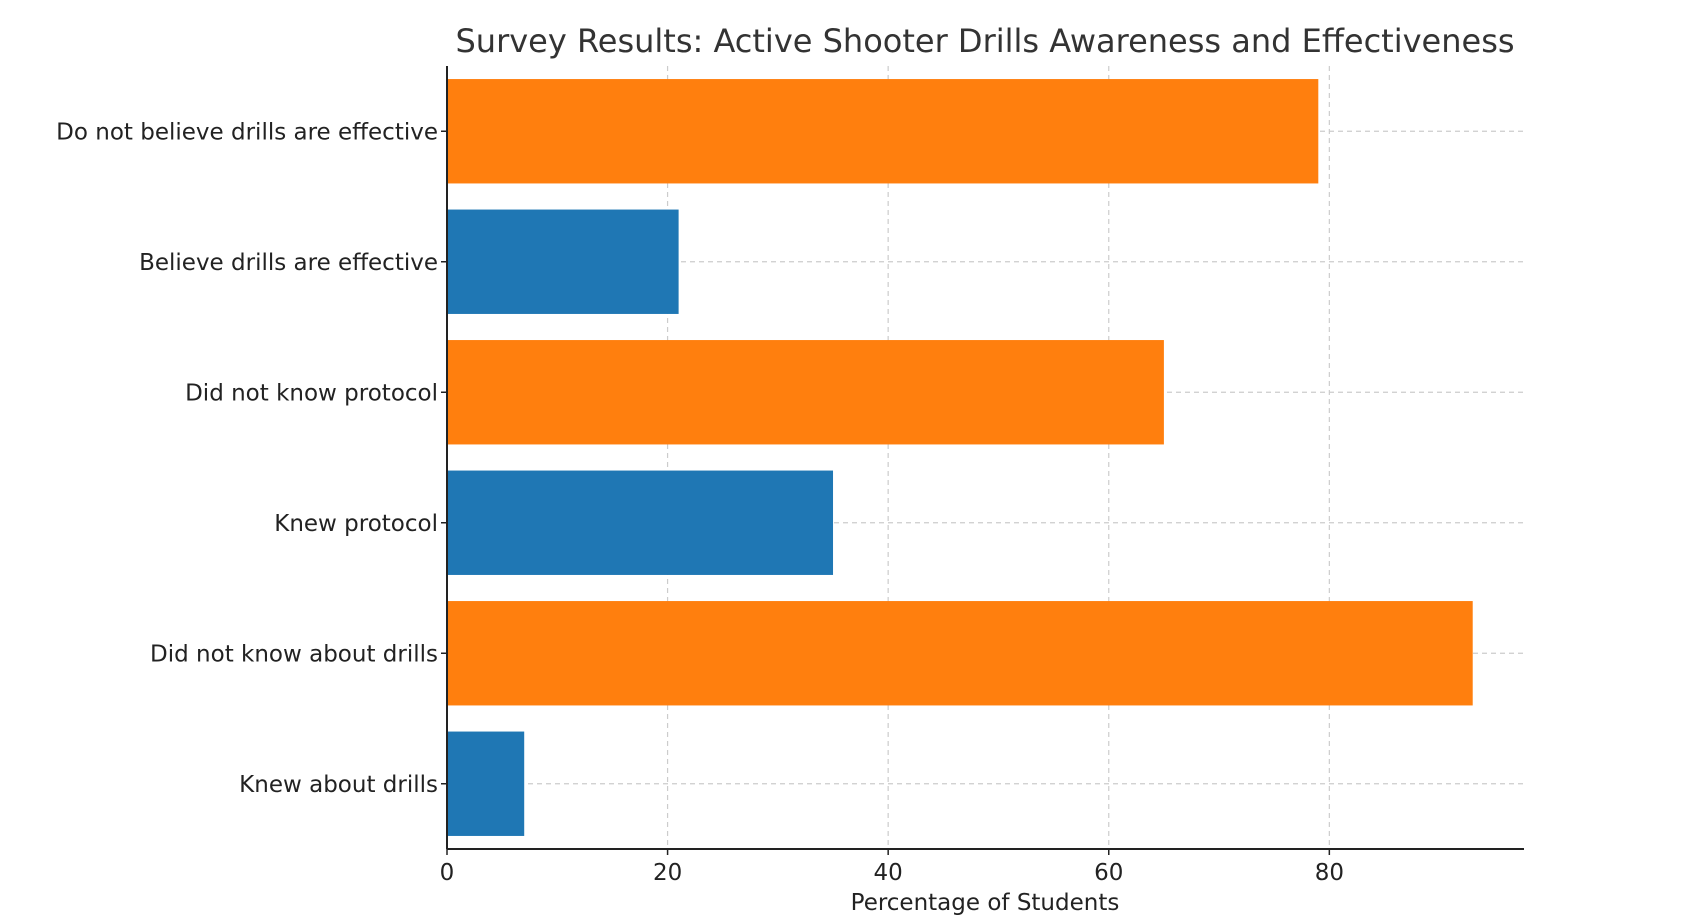 The image size is (1683, 922). What do you see at coordinates (338, 785) in the screenshot?
I see `y-tick-label: Knew about drills` at bounding box center [338, 785].